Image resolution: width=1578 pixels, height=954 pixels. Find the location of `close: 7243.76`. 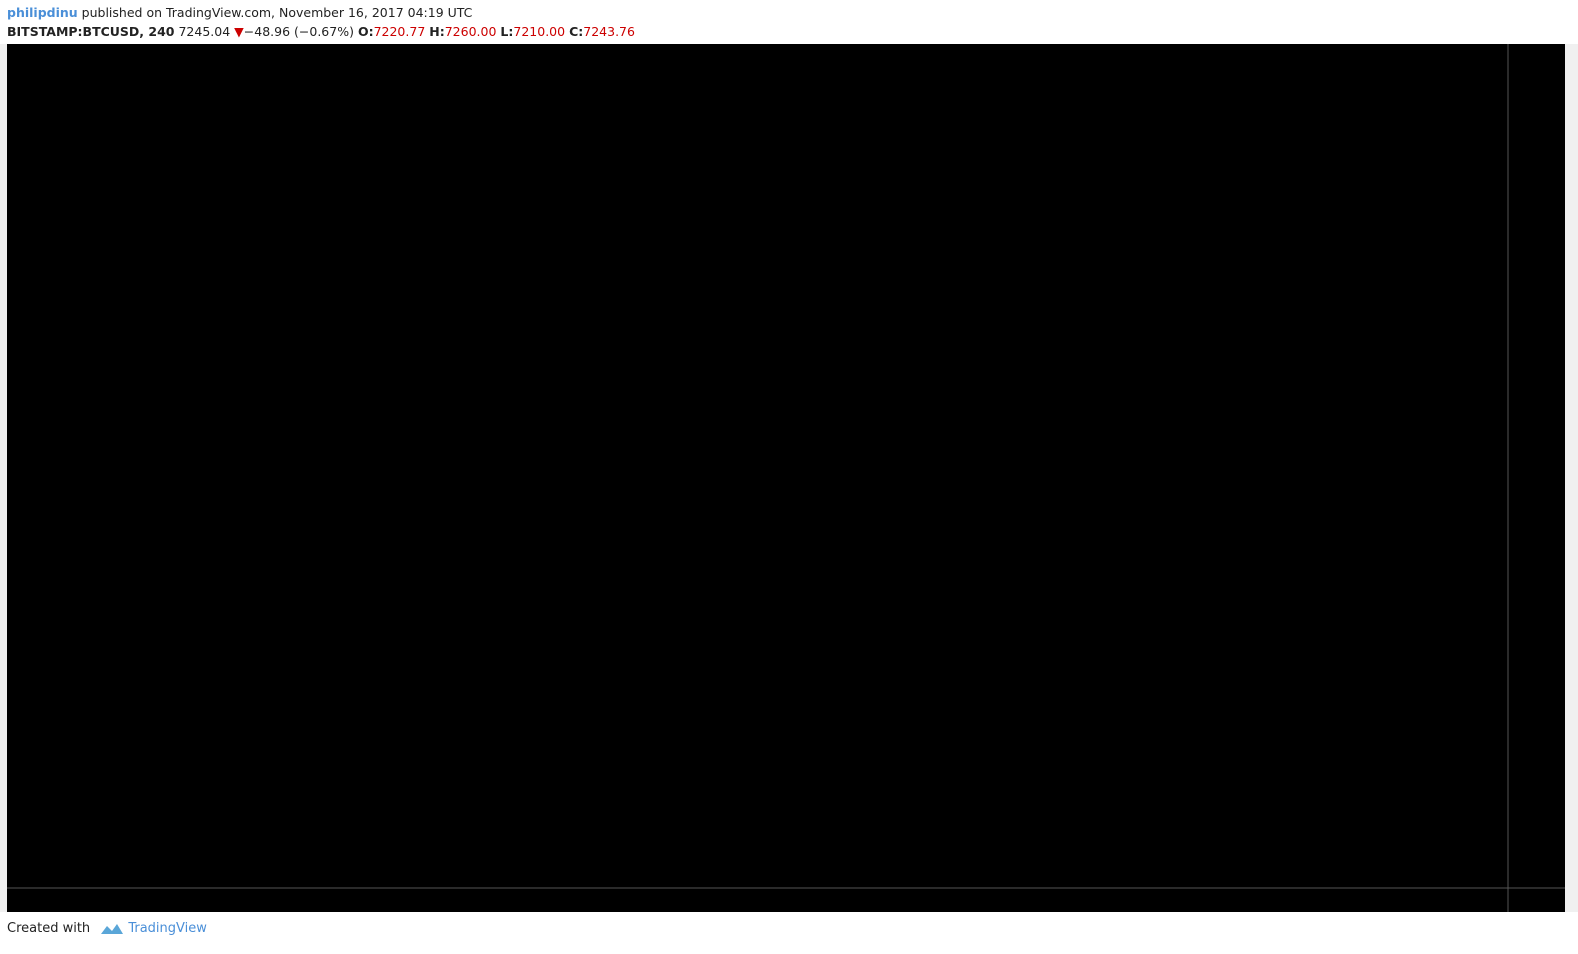

close: 7243.76 is located at coordinates (609, 31).